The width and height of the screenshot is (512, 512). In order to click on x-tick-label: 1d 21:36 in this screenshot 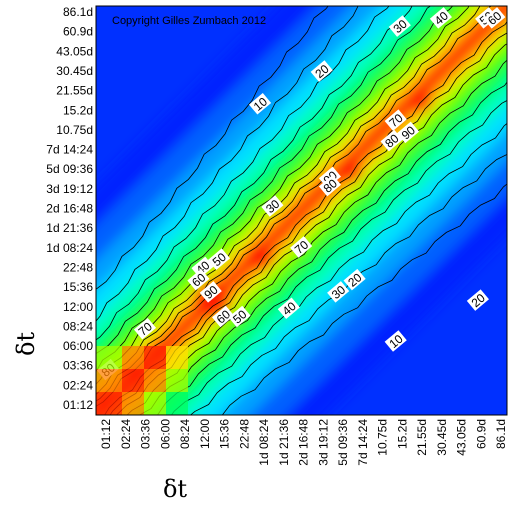, I will do `click(284, 442)`.